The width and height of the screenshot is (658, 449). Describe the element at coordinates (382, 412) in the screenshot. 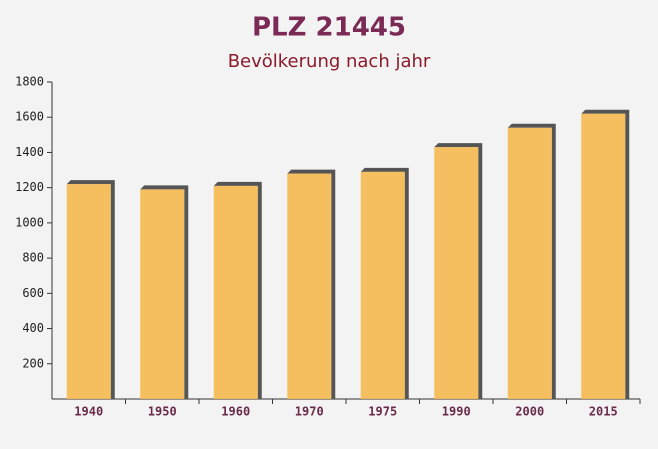

I see `x-tick-label: 1975` at that location.